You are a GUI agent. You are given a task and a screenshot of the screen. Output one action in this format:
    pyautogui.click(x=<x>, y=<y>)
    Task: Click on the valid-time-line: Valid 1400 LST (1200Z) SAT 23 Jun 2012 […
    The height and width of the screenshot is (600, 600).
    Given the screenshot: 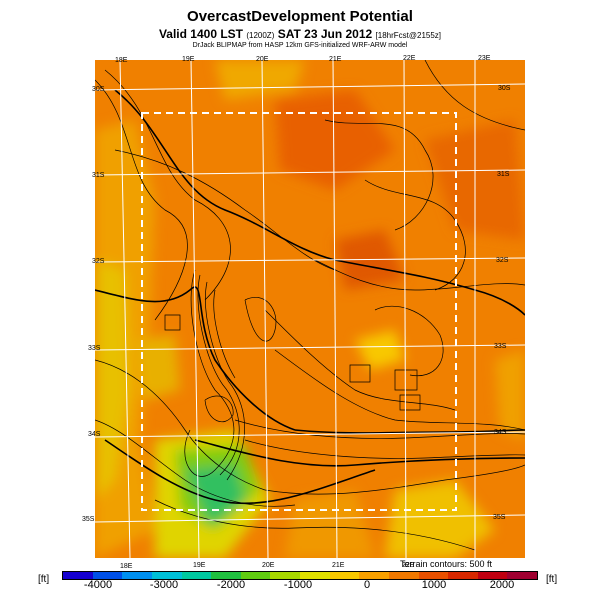 What is the action you would take?
    pyautogui.click(x=300, y=34)
    